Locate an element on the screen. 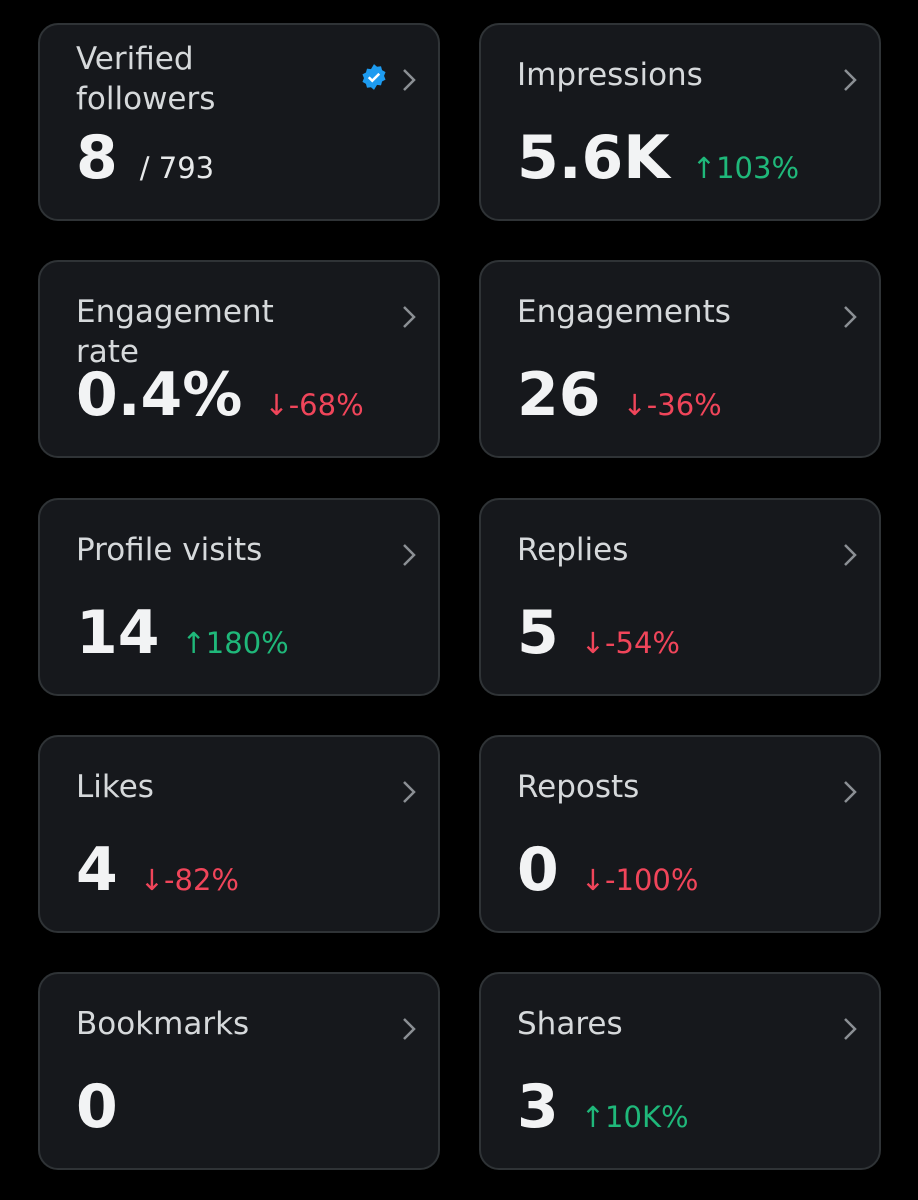  metric-card: Reposts 0 ↓-100% is located at coordinates (680, 833).